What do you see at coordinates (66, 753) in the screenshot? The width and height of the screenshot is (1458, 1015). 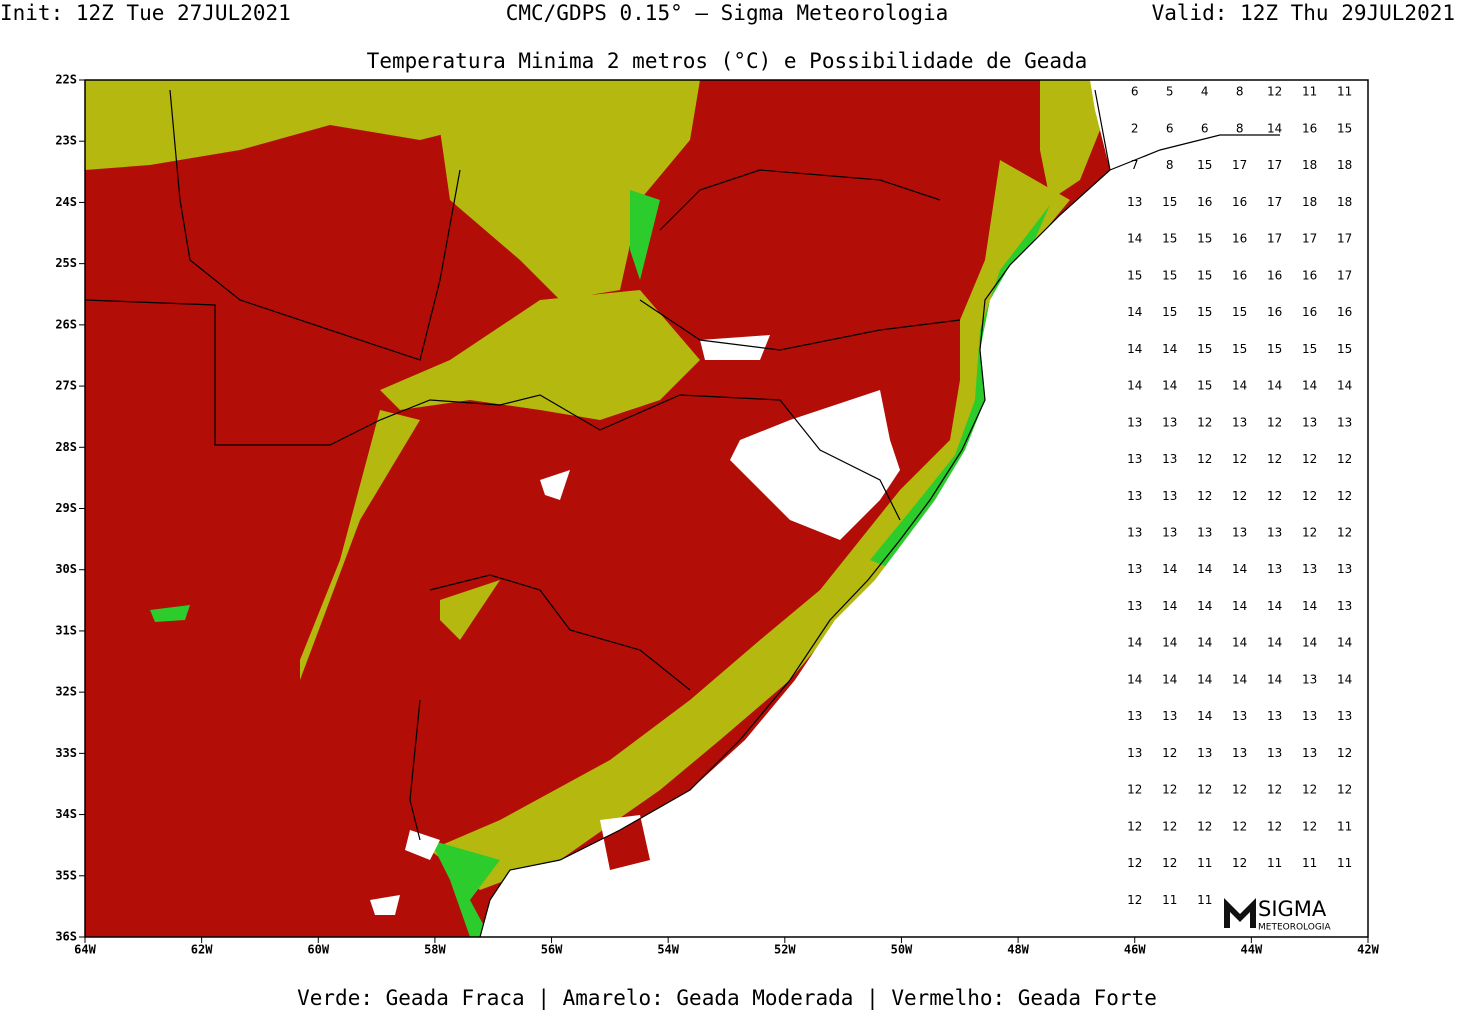 I see `lat-tick-label: 33S` at bounding box center [66, 753].